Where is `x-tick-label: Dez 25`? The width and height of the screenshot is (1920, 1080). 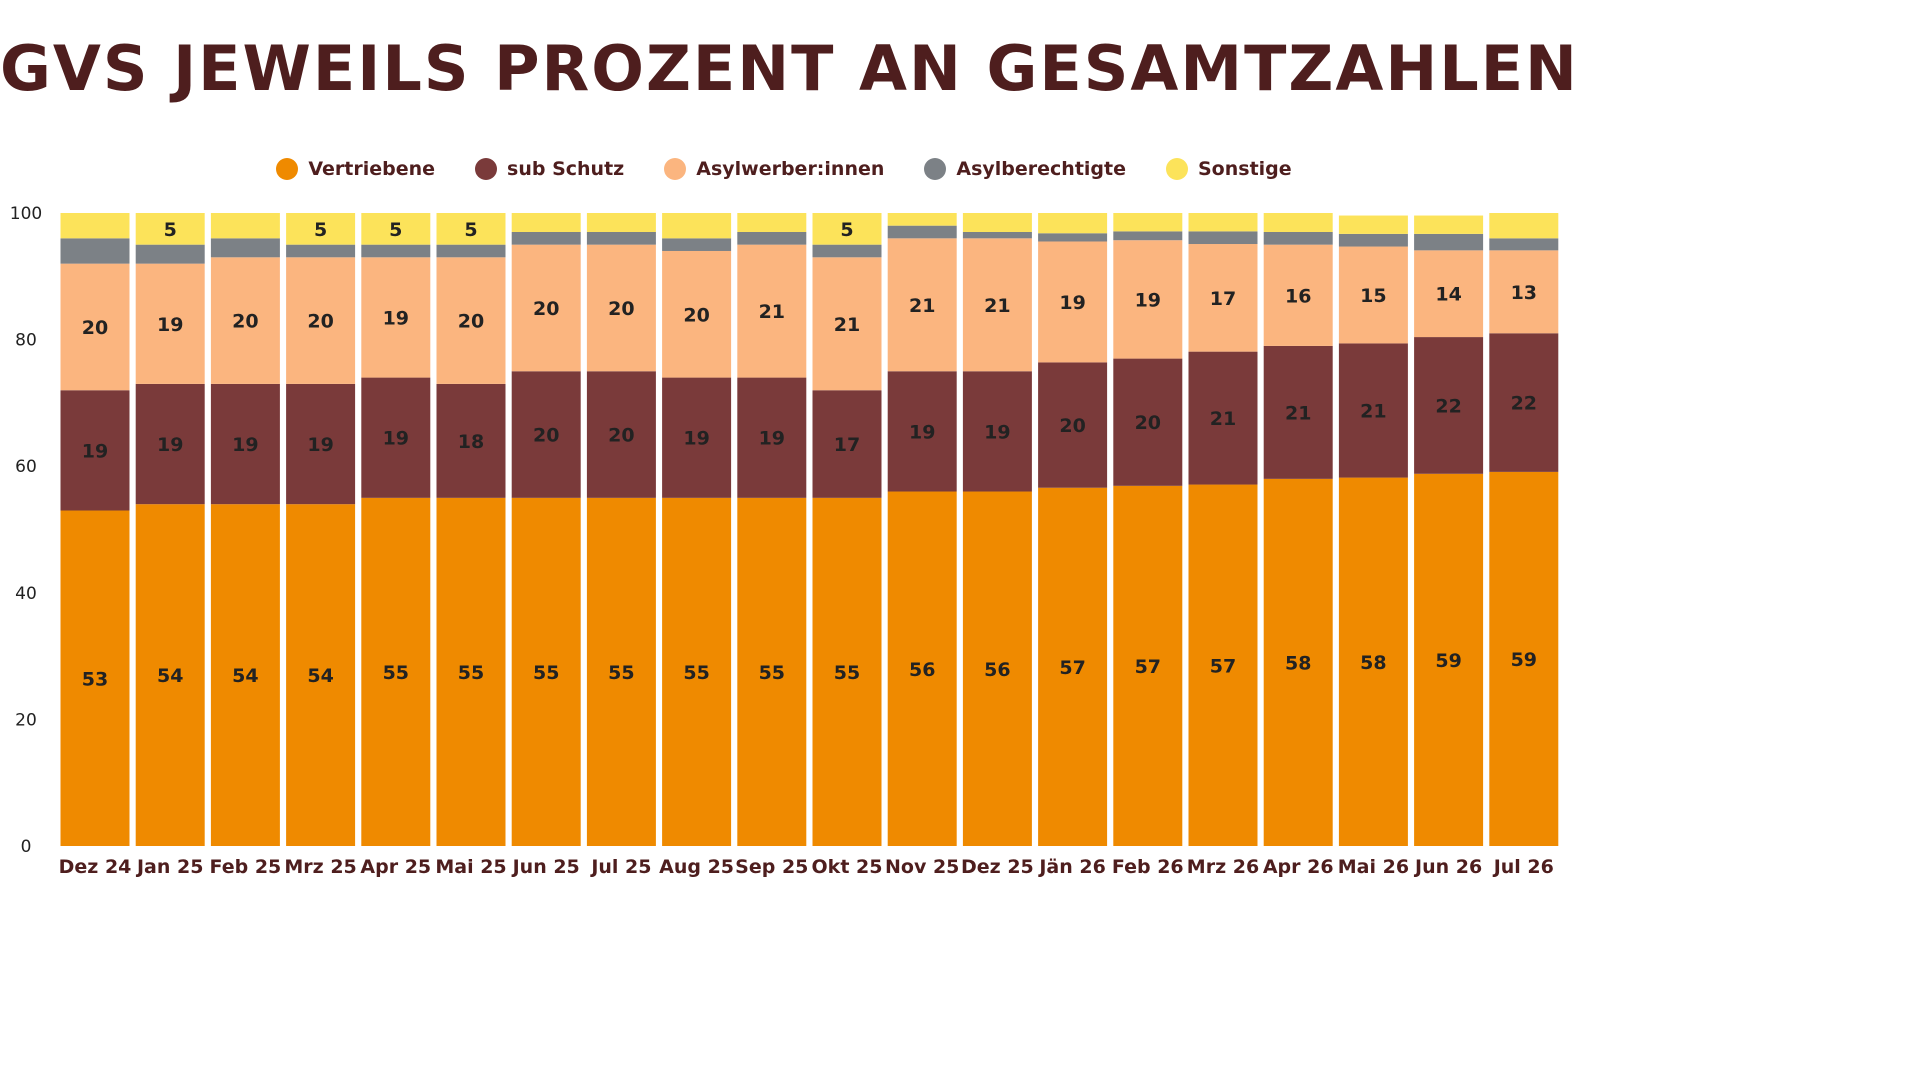
x-tick-label: Dez 25 is located at coordinates (997, 867).